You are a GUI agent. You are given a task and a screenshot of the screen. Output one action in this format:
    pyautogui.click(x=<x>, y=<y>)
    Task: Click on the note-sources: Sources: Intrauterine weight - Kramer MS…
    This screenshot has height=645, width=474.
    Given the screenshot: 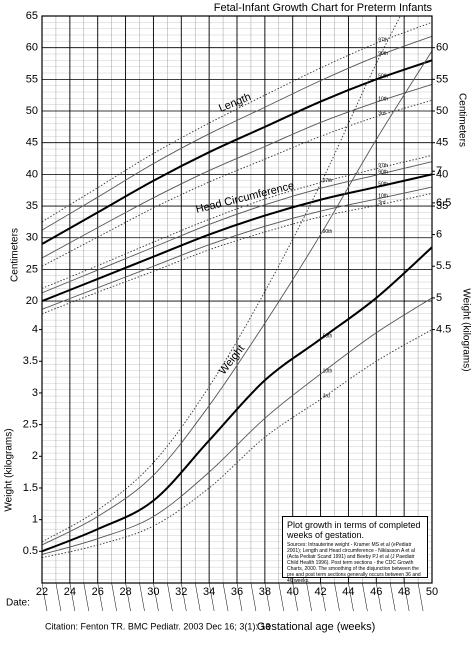 What is the action you would take?
    pyautogui.click(x=354, y=563)
    